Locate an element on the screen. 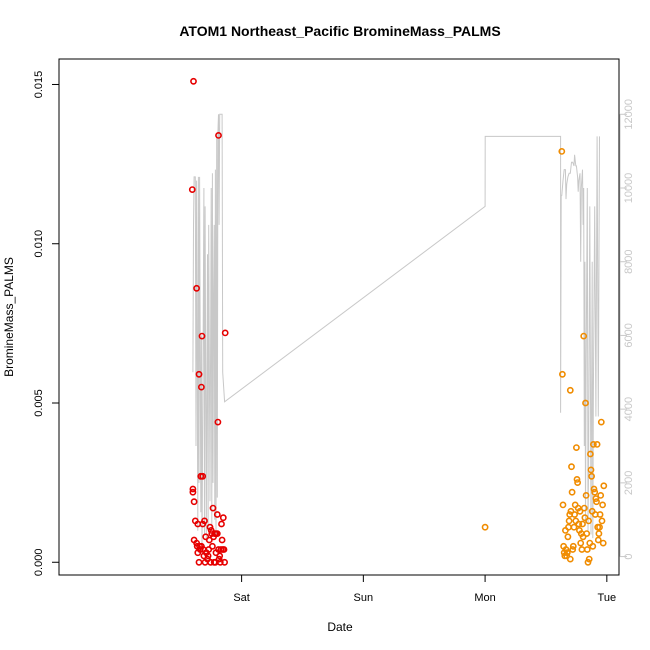  bottom-axis: Sat Sun Mon Tue is located at coordinates (425, 589).